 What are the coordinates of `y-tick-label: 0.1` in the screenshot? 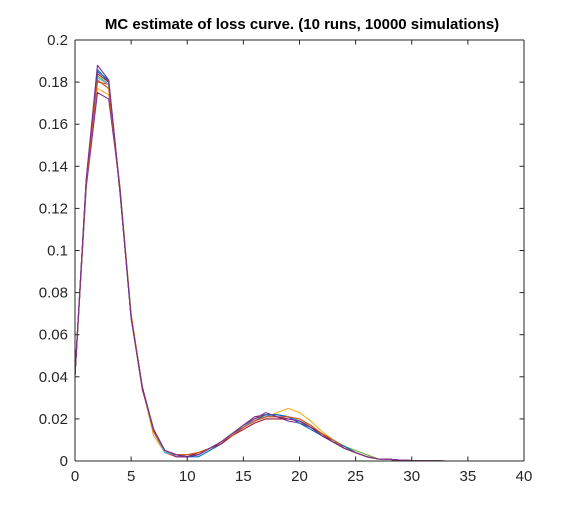 It's located at (57, 251).